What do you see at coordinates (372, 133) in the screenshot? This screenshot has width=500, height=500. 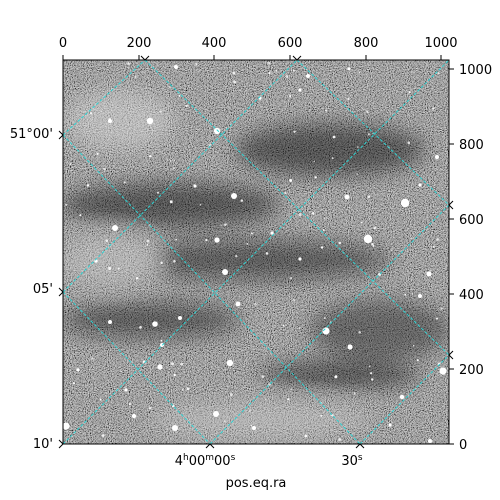 I see `grid-line` at bounding box center [372, 133].